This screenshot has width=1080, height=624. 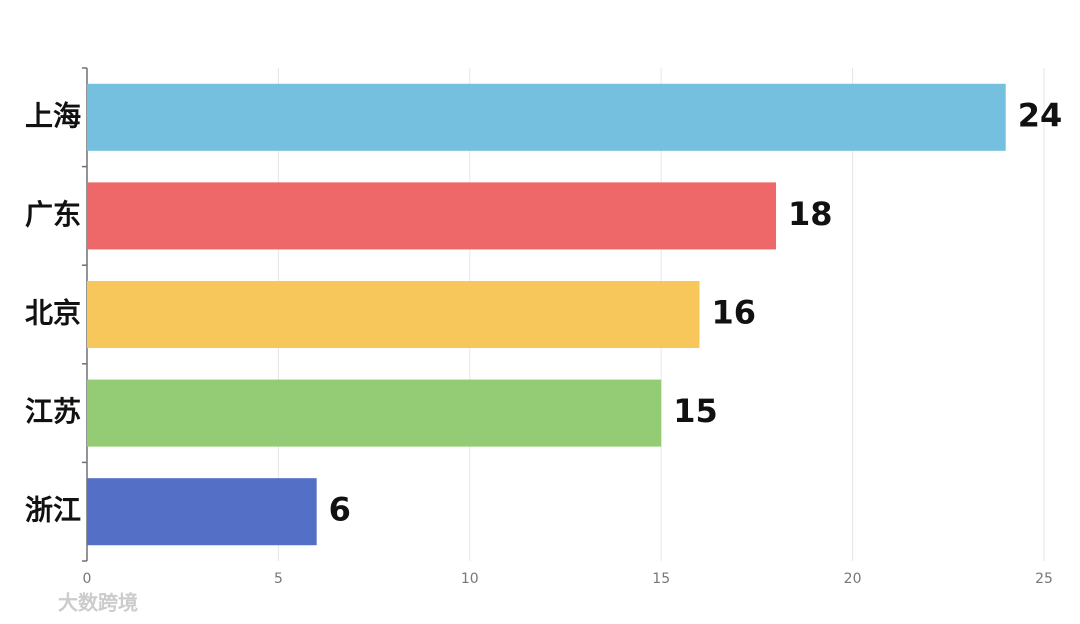 What do you see at coordinates (1040, 115) in the screenshot?
I see `value-label: 24` at bounding box center [1040, 115].